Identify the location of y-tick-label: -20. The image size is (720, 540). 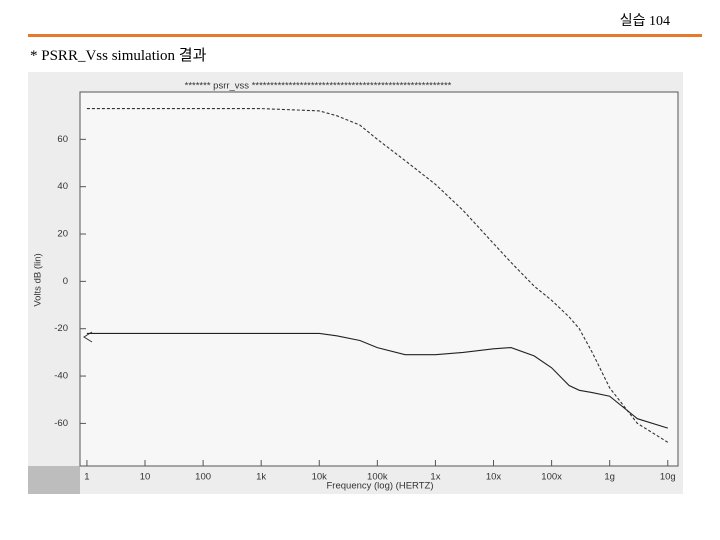
(61, 328).